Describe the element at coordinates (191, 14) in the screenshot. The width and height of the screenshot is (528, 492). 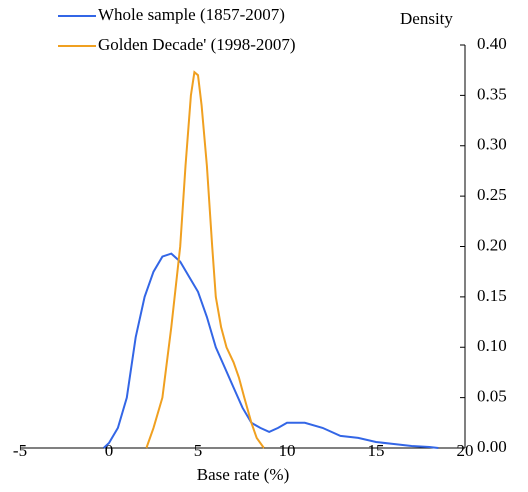
I see `legend-label: Whole sample (1857-2007)` at that location.